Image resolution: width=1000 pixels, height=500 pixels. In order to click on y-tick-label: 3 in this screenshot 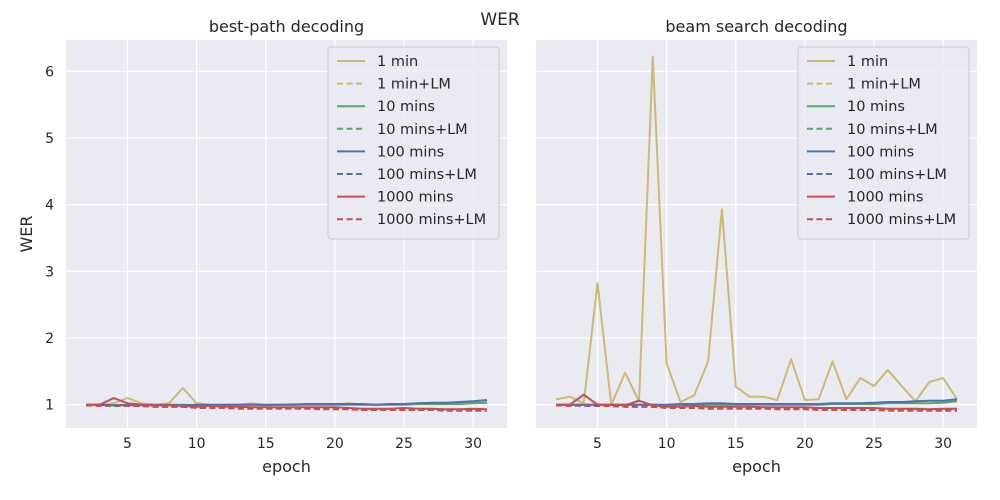, I will do `click(49, 272)`.